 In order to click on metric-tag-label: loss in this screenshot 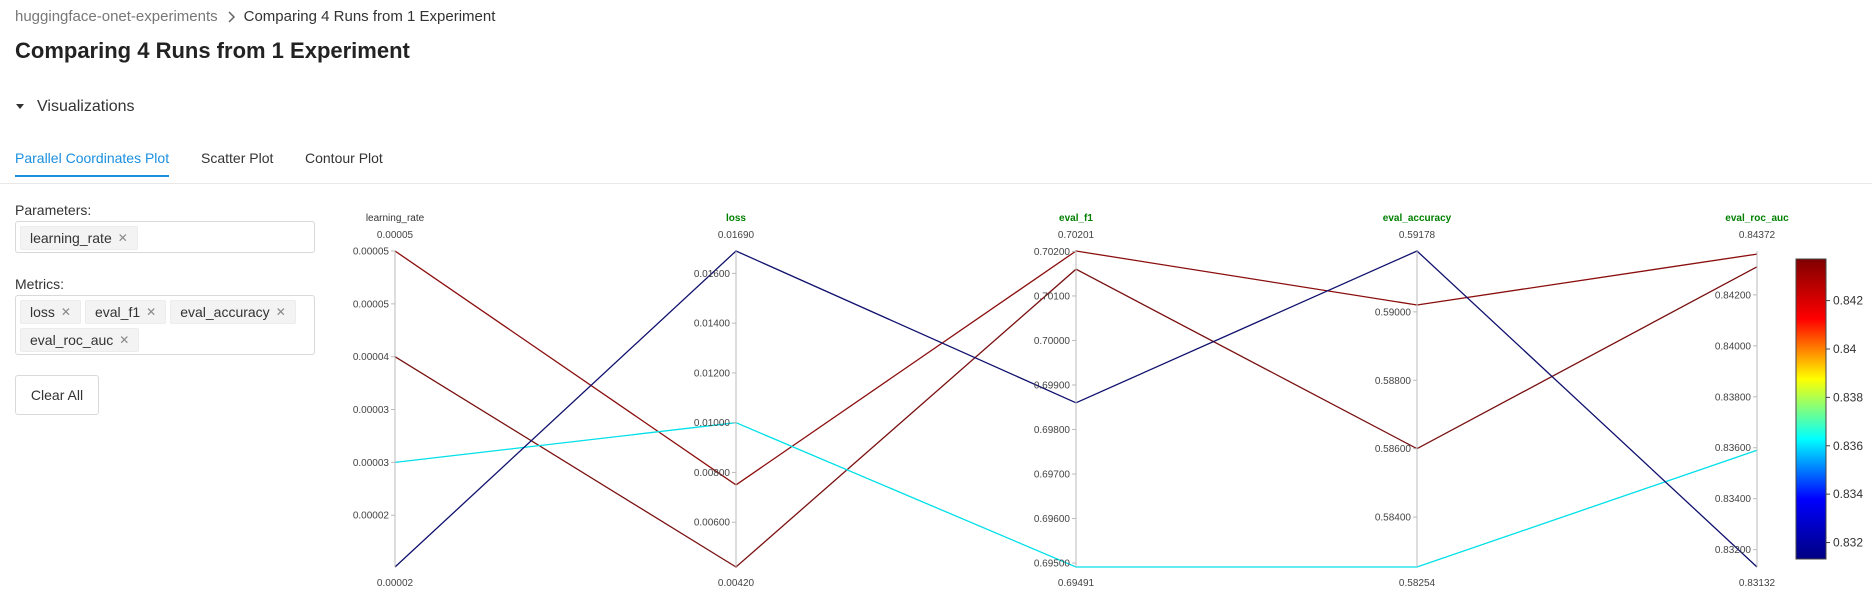, I will do `click(42, 312)`.